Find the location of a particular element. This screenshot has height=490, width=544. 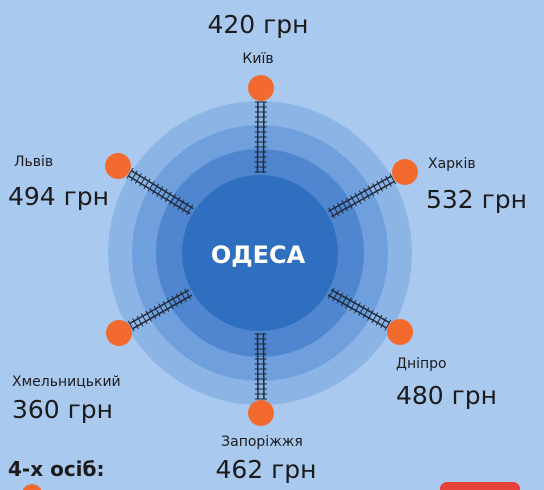

center-label: ОДЕСА is located at coordinates (258, 255).